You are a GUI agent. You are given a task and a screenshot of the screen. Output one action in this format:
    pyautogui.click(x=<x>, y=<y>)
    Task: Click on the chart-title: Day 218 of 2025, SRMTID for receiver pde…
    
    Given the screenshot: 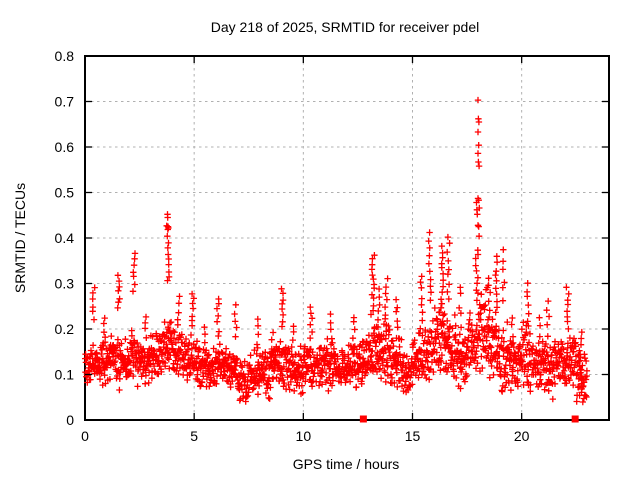 What is the action you would take?
    pyautogui.click(x=345, y=27)
    